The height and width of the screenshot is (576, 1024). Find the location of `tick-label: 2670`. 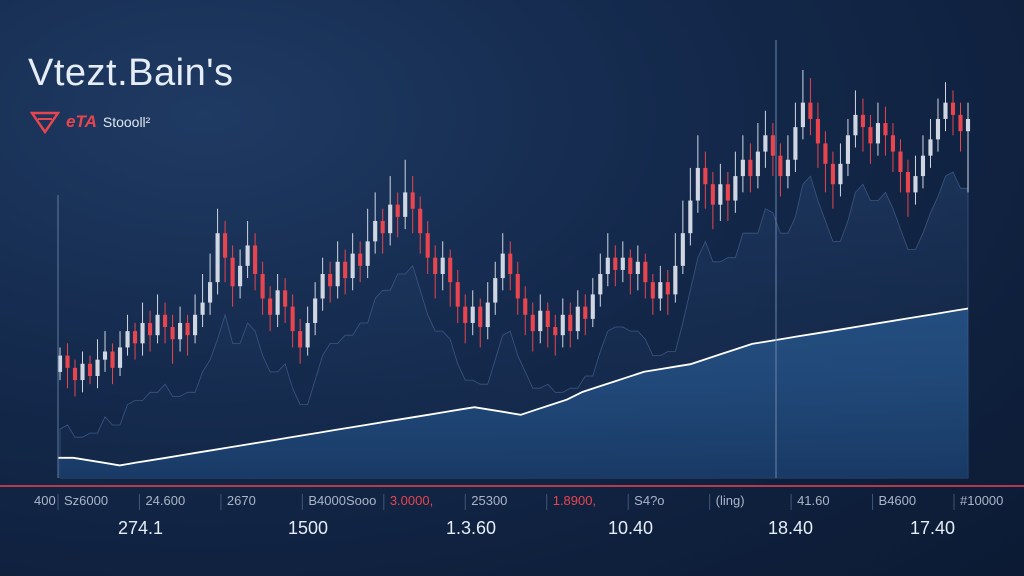

tick-label: 2670 is located at coordinates (241, 500).